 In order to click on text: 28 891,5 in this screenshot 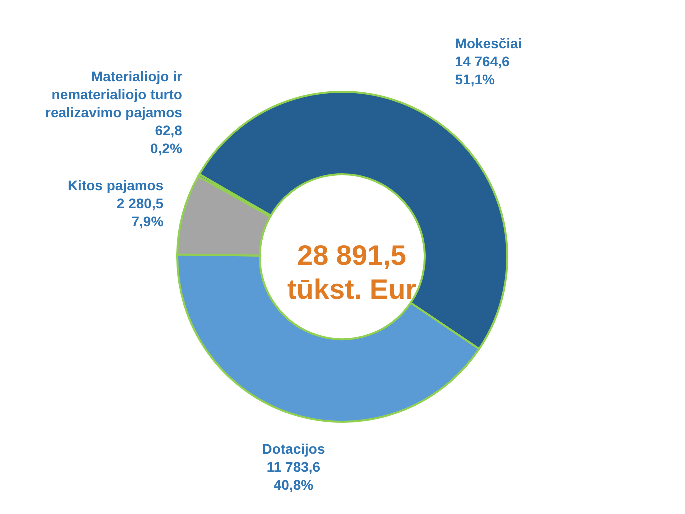, I will do `click(352, 255)`.